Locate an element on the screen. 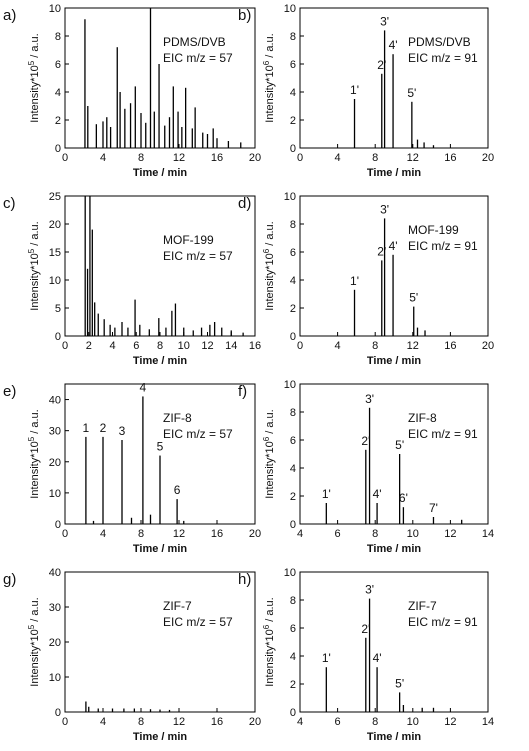 The height and width of the screenshot is (751, 529). panel-label: f) is located at coordinates (242, 391).